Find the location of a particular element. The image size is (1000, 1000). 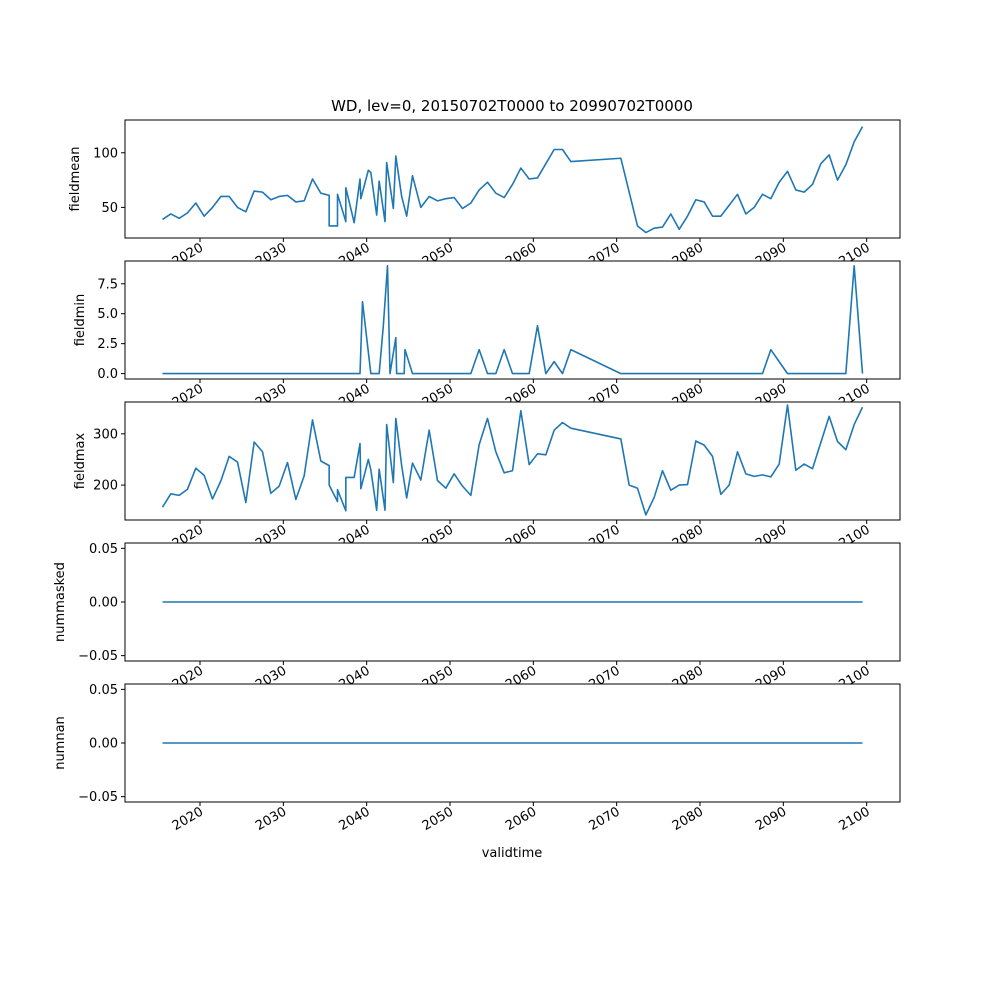

y-tick-label: 0.0 is located at coordinates (107, 374).